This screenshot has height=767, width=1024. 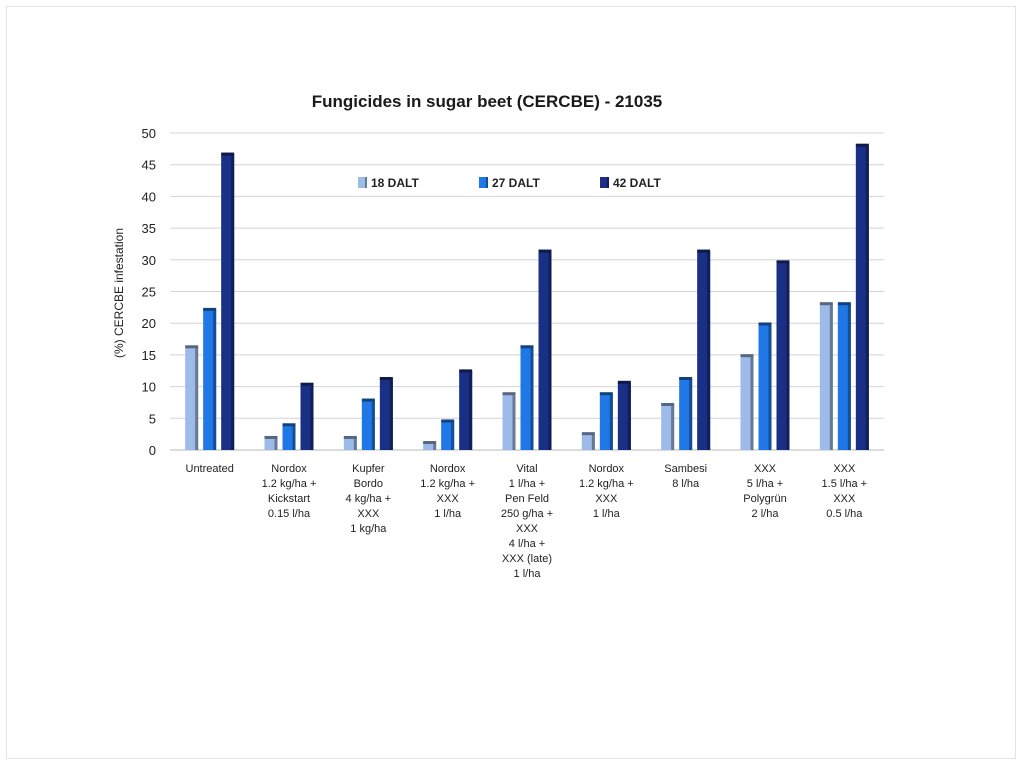 I want to click on y-tick-label: 10, so click(x=149, y=387).